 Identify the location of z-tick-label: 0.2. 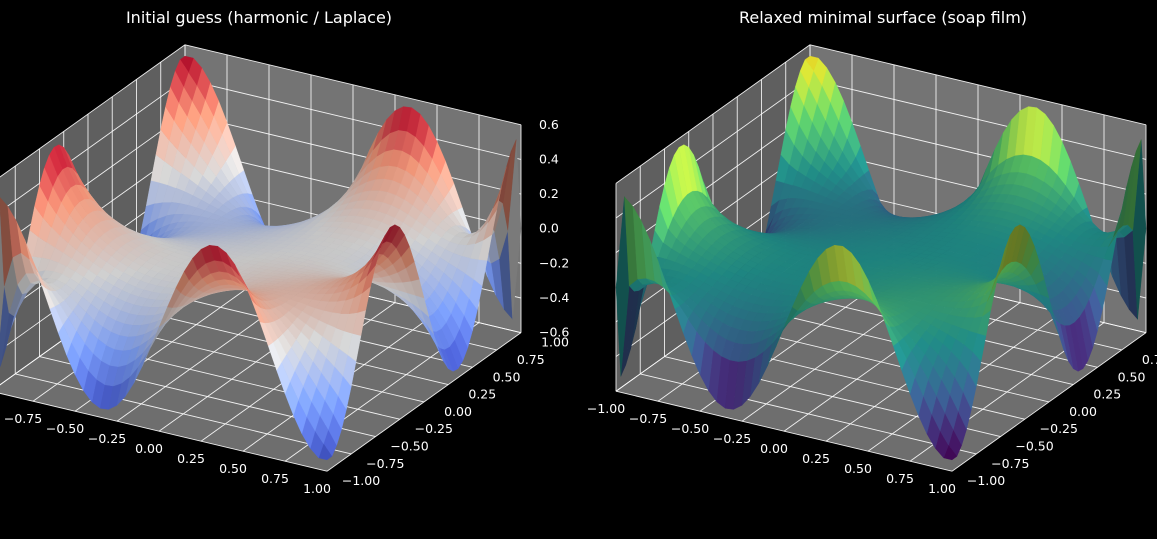
(549, 193).